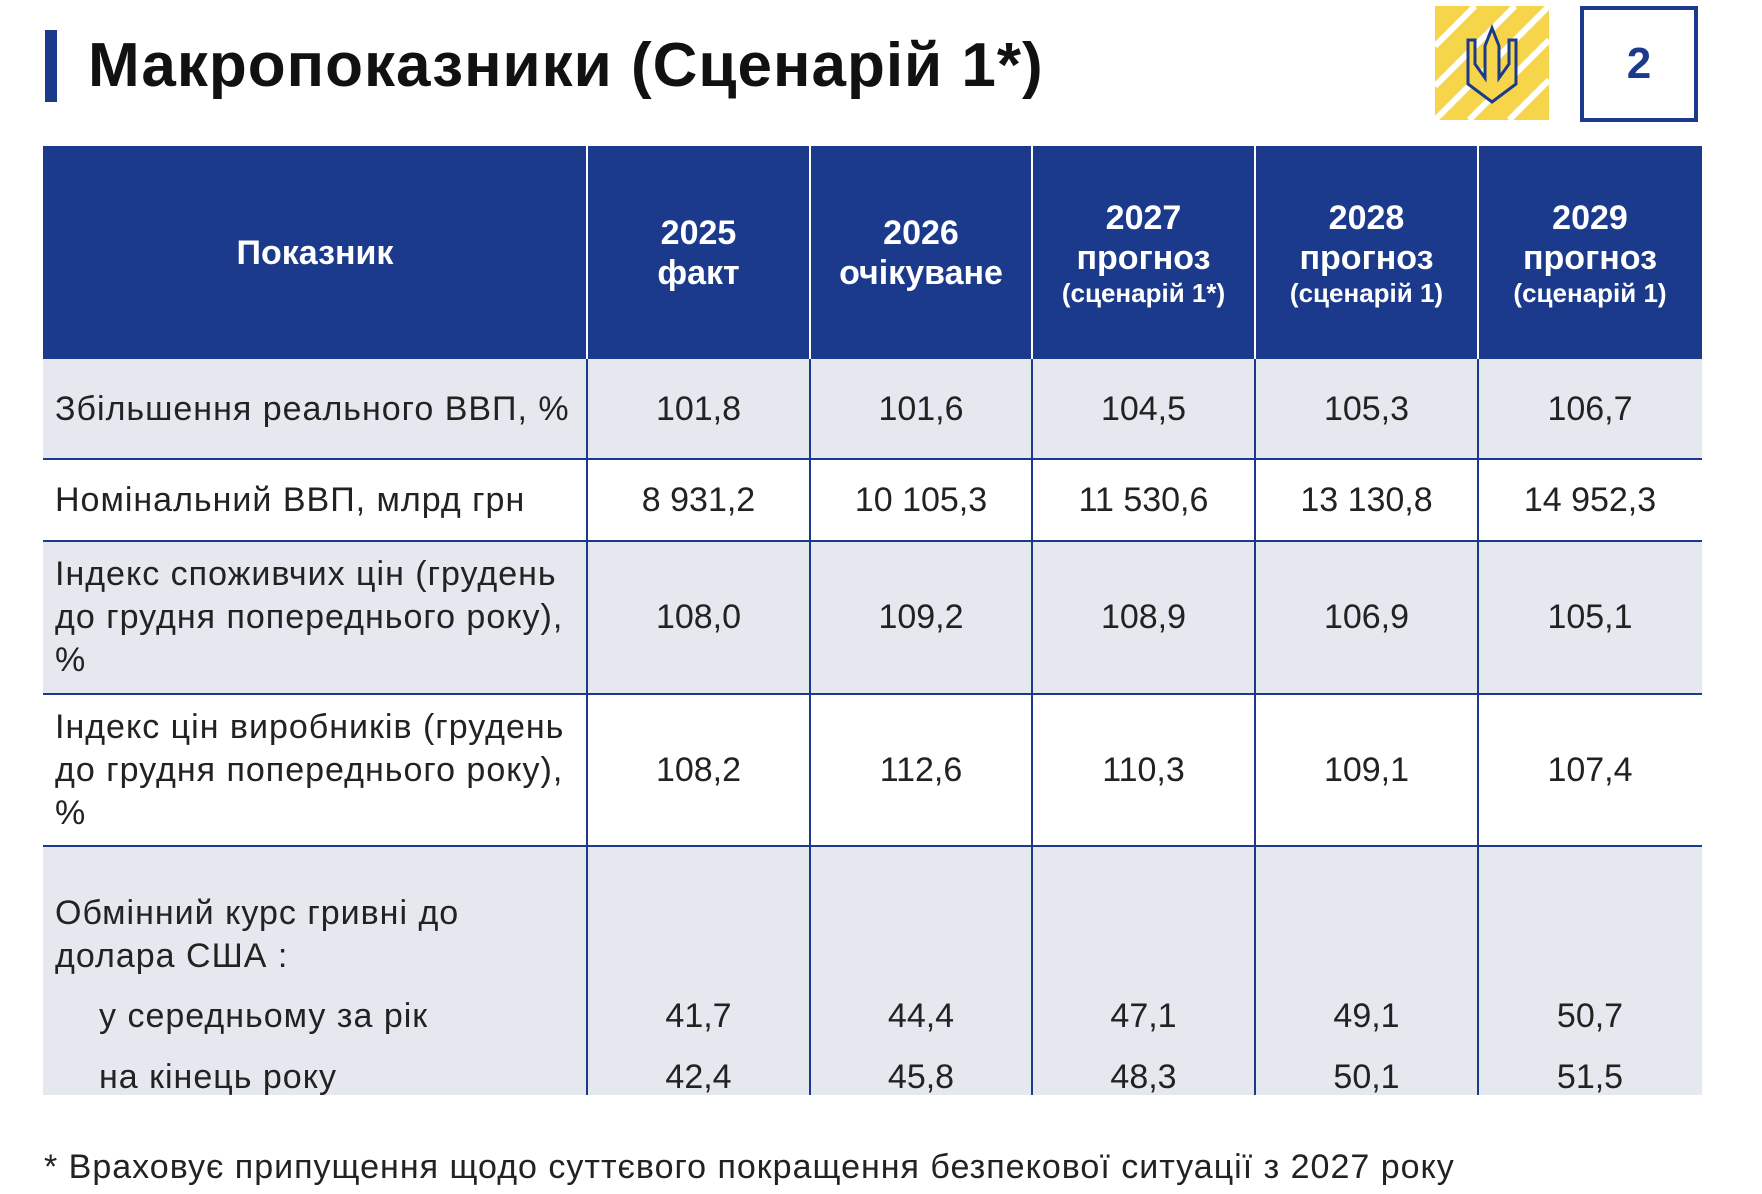  Describe the element at coordinates (1366, 617) in the screenshot. I see `value-cell: 106,9` at that location.